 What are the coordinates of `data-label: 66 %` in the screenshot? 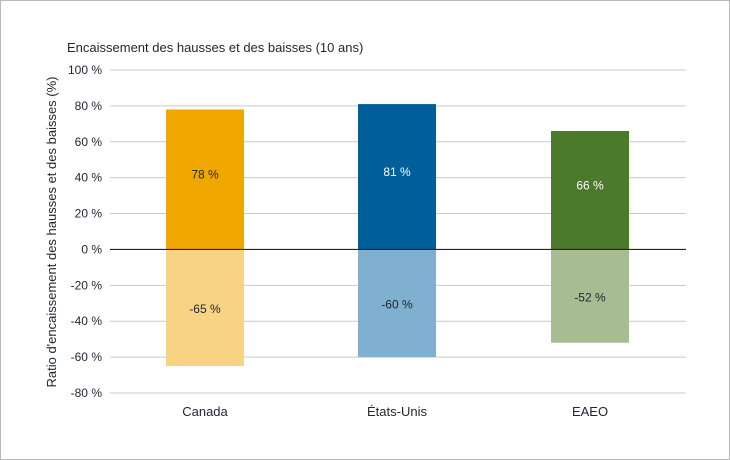 It's located at (590, 185).